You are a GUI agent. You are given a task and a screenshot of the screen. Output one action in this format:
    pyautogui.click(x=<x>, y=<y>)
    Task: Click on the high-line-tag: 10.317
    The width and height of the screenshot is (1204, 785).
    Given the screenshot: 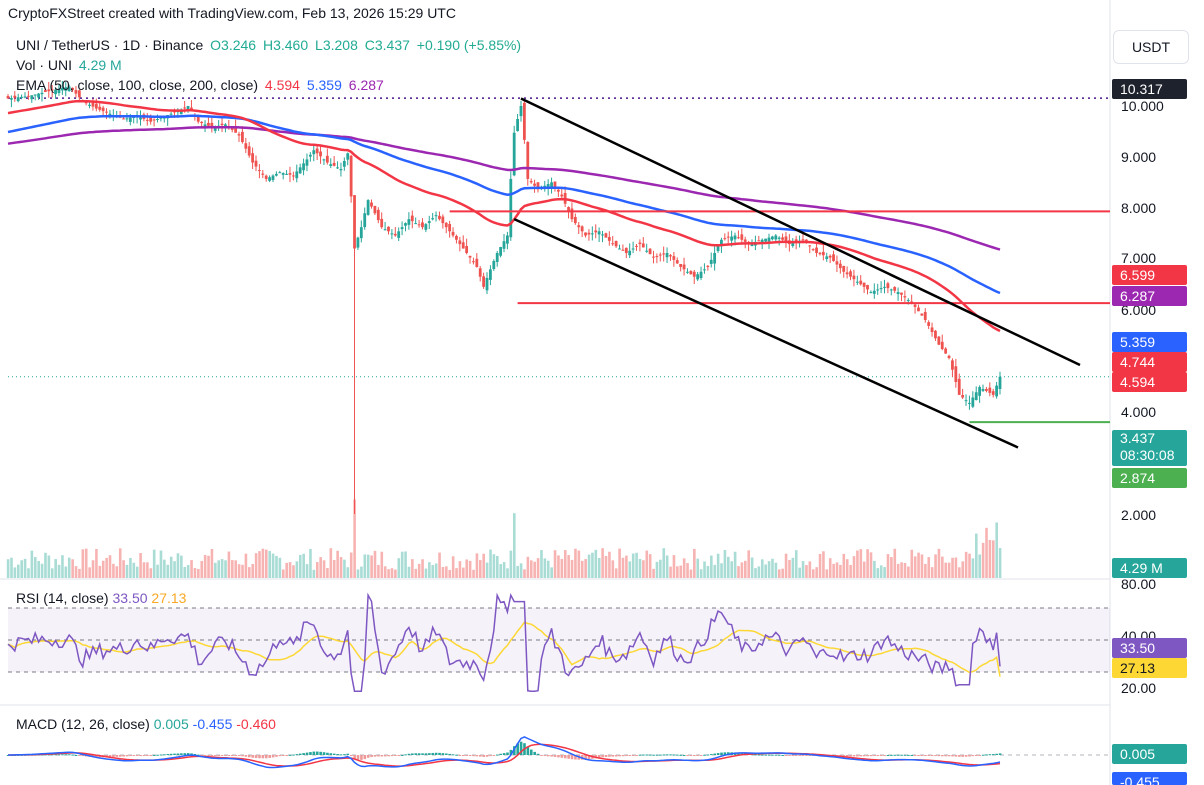 What is the action you would take?
    pyautogui.click(x=1149, y=89)
    